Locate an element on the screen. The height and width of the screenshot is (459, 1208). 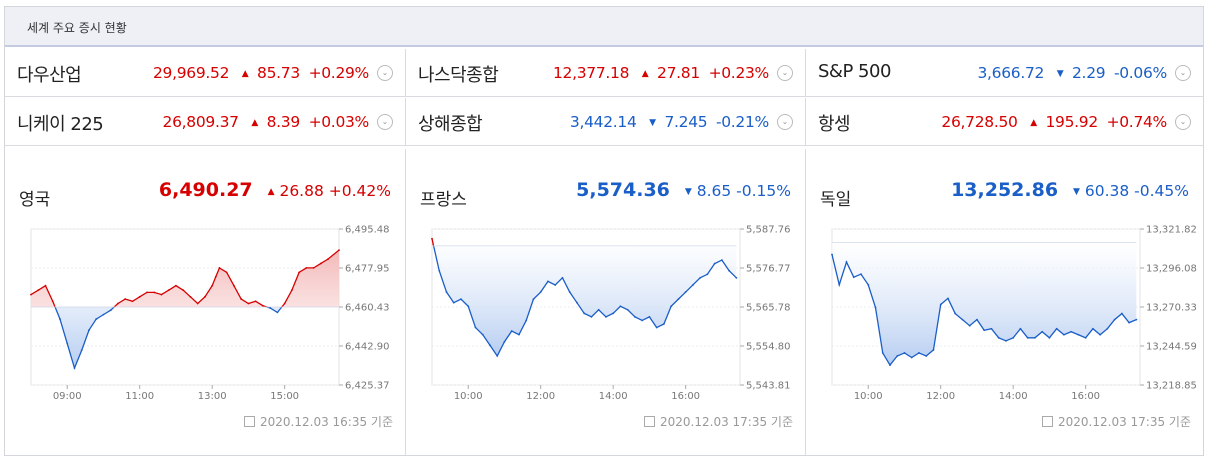
calendar-icon is located at coordinates (249, 421).